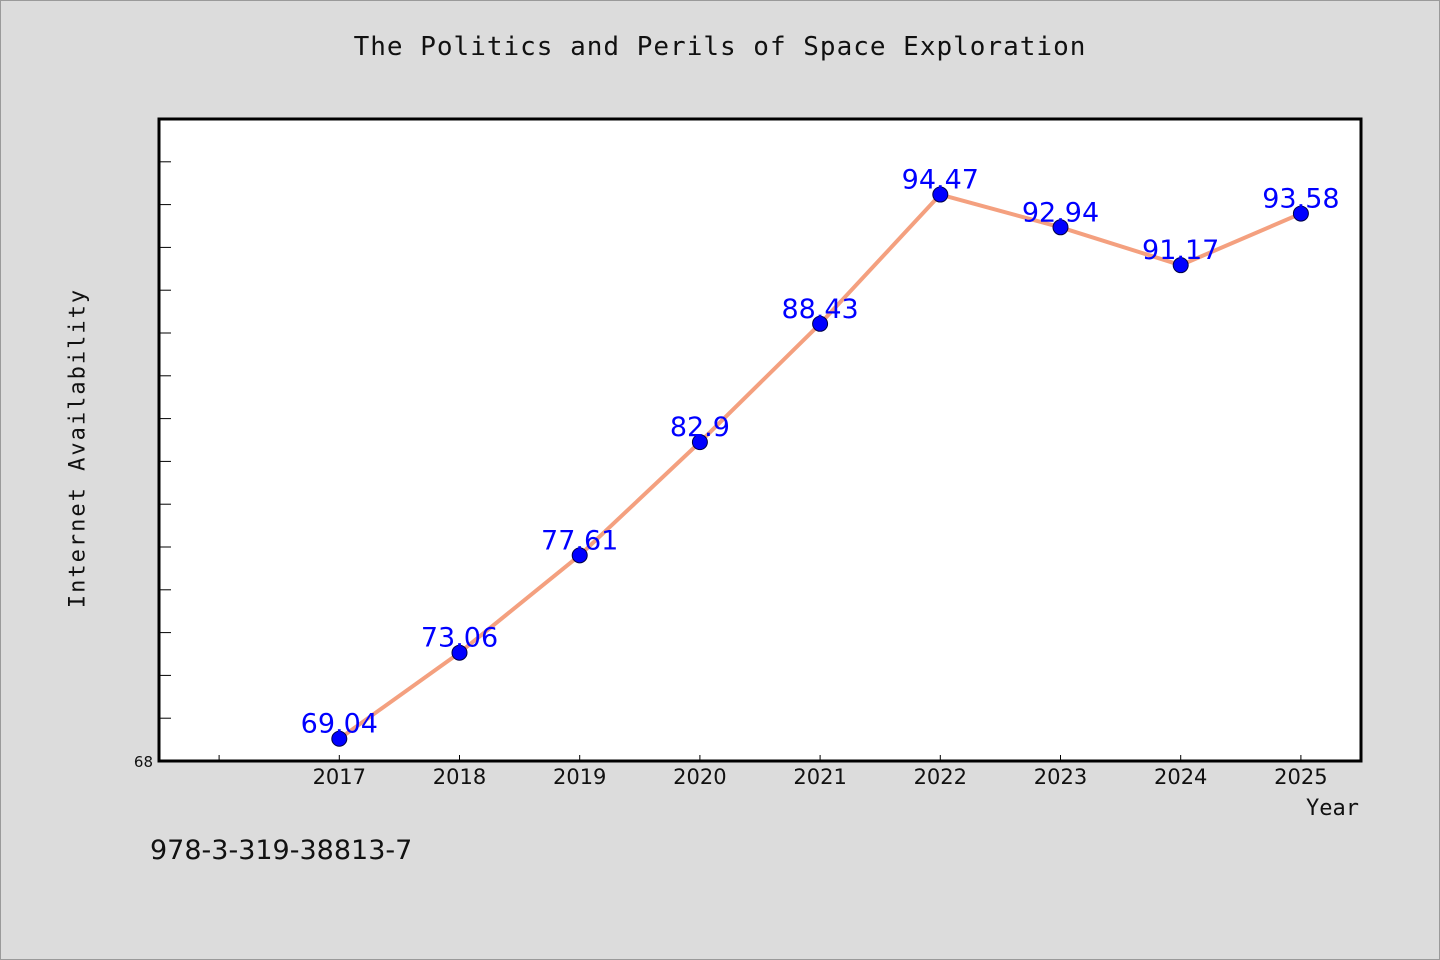 The width and height of the screenshot is (1440, 960). Describe the element at coordinates (1060, 777) in the screenshot. I see `x-tick-label: 2023` at that location.